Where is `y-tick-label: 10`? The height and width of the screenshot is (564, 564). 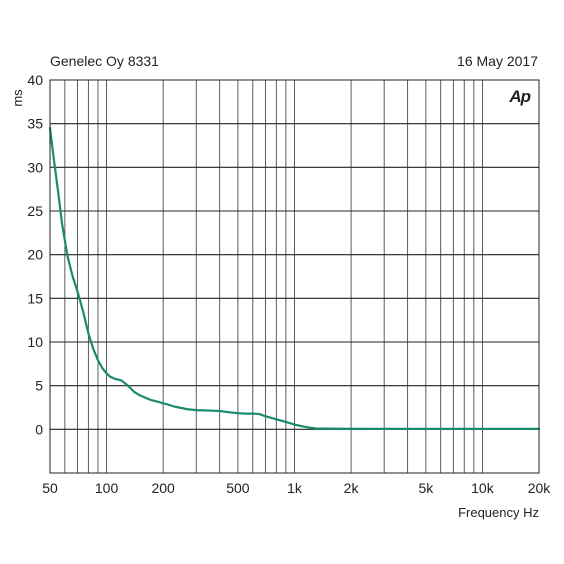
y-tick-label: 10 is located at coordinates (35, 342).